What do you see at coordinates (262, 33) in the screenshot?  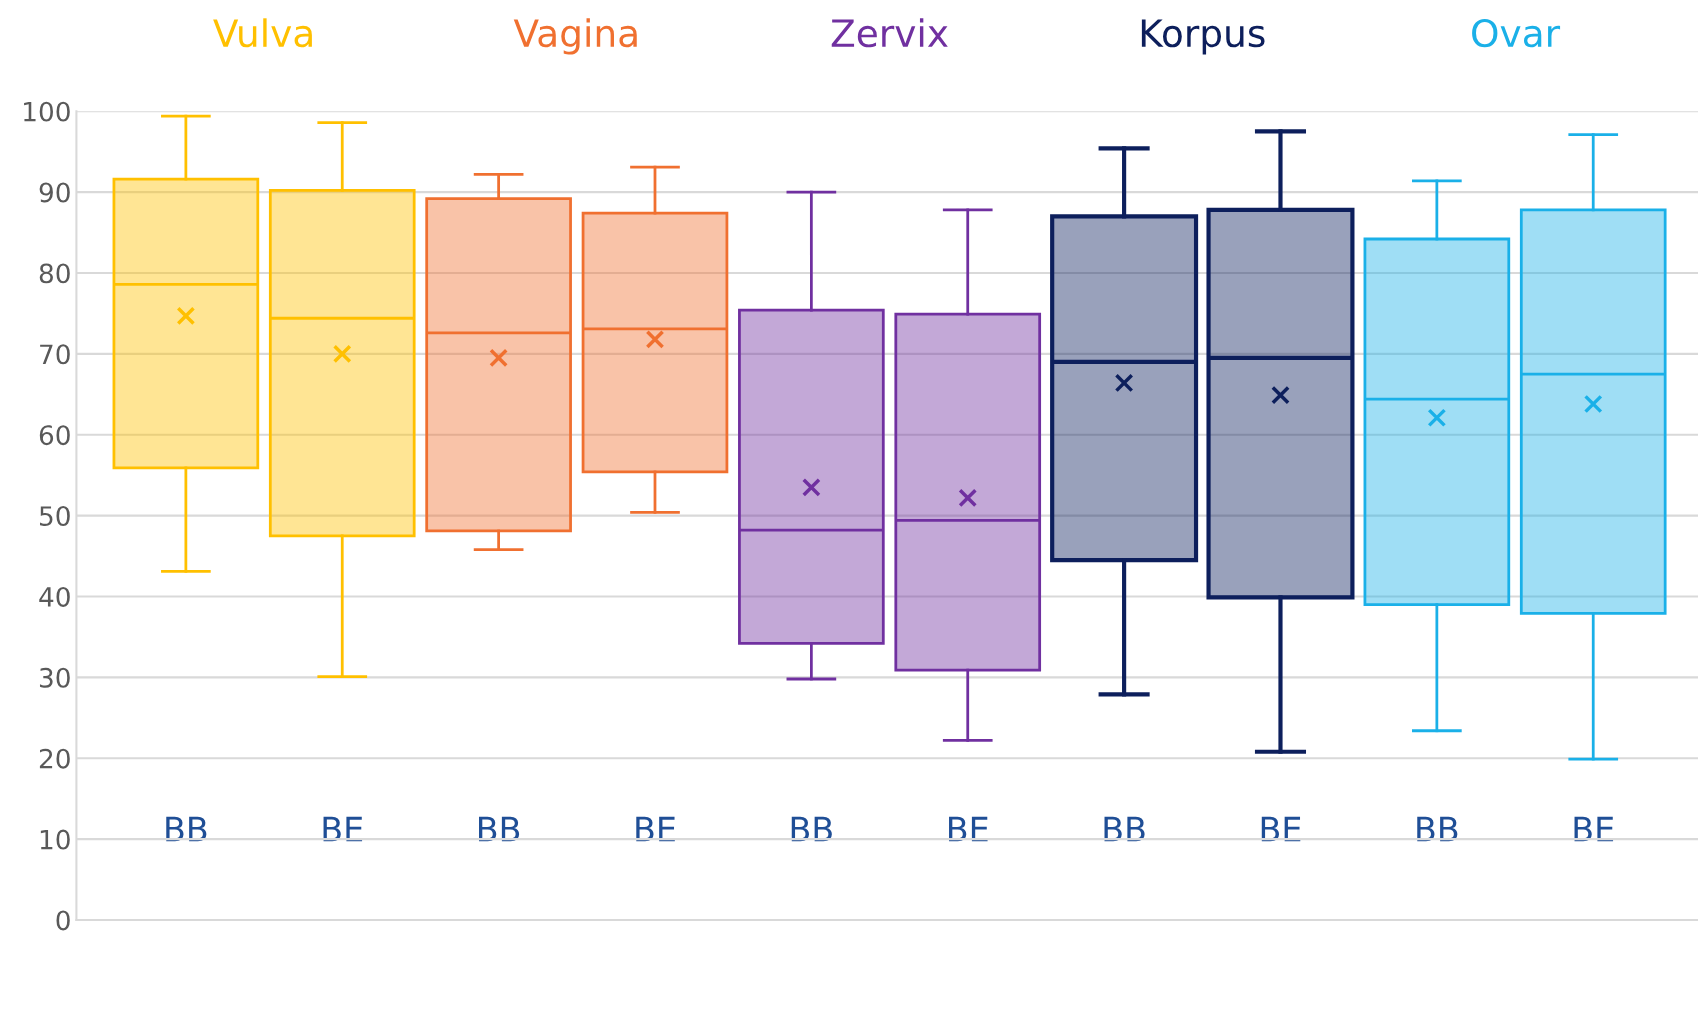 I see `text: Vulva` at bounding box center [262, 33].